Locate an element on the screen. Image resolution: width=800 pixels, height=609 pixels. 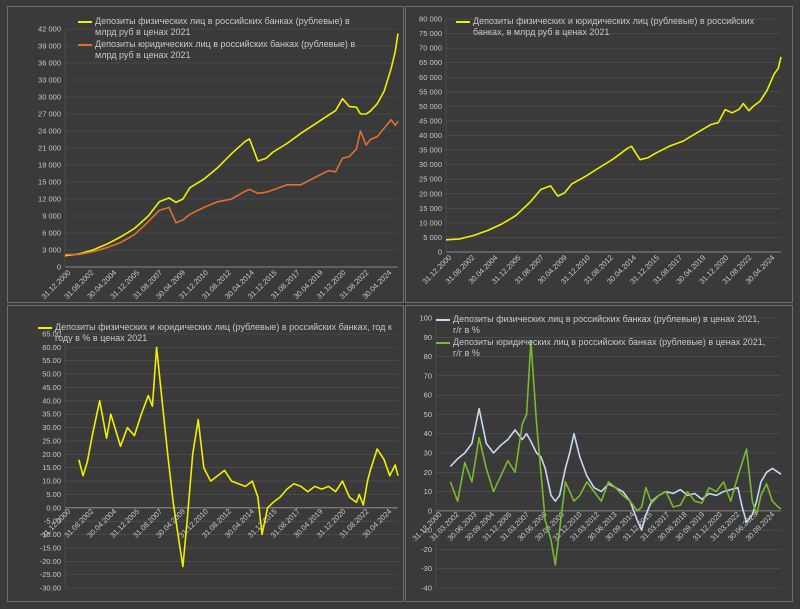
y-tick-label: 6 000 is located at coordinates (51, 233).